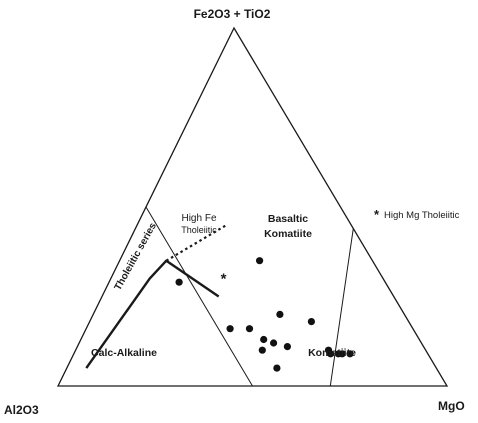 The width and height of the screenshot is (478, 423). What do you see at coordinates (136, 257) in the screenshot?
I see `field-label-tholeiitic-series: Tholeiitic series` at bounding box center [136, 257].